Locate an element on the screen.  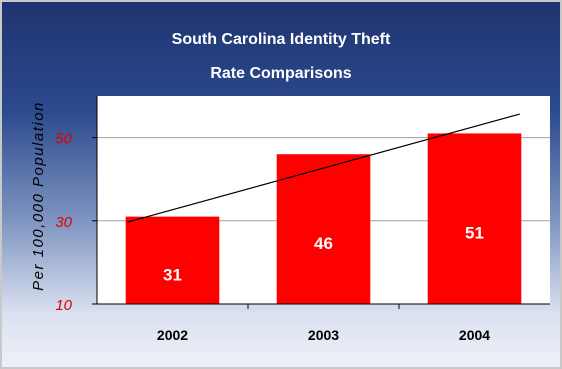
data-labels: 31 46 51 is located at coordinates (323, 254).